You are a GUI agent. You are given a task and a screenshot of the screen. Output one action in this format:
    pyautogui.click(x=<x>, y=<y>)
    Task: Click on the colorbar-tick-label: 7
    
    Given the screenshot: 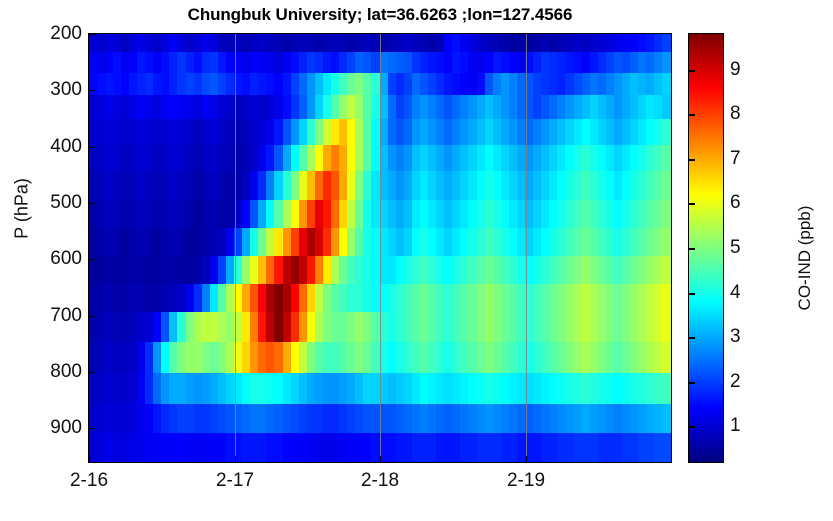 What is the action you would take?
    pyautogui.click(x=735, y=158)
    